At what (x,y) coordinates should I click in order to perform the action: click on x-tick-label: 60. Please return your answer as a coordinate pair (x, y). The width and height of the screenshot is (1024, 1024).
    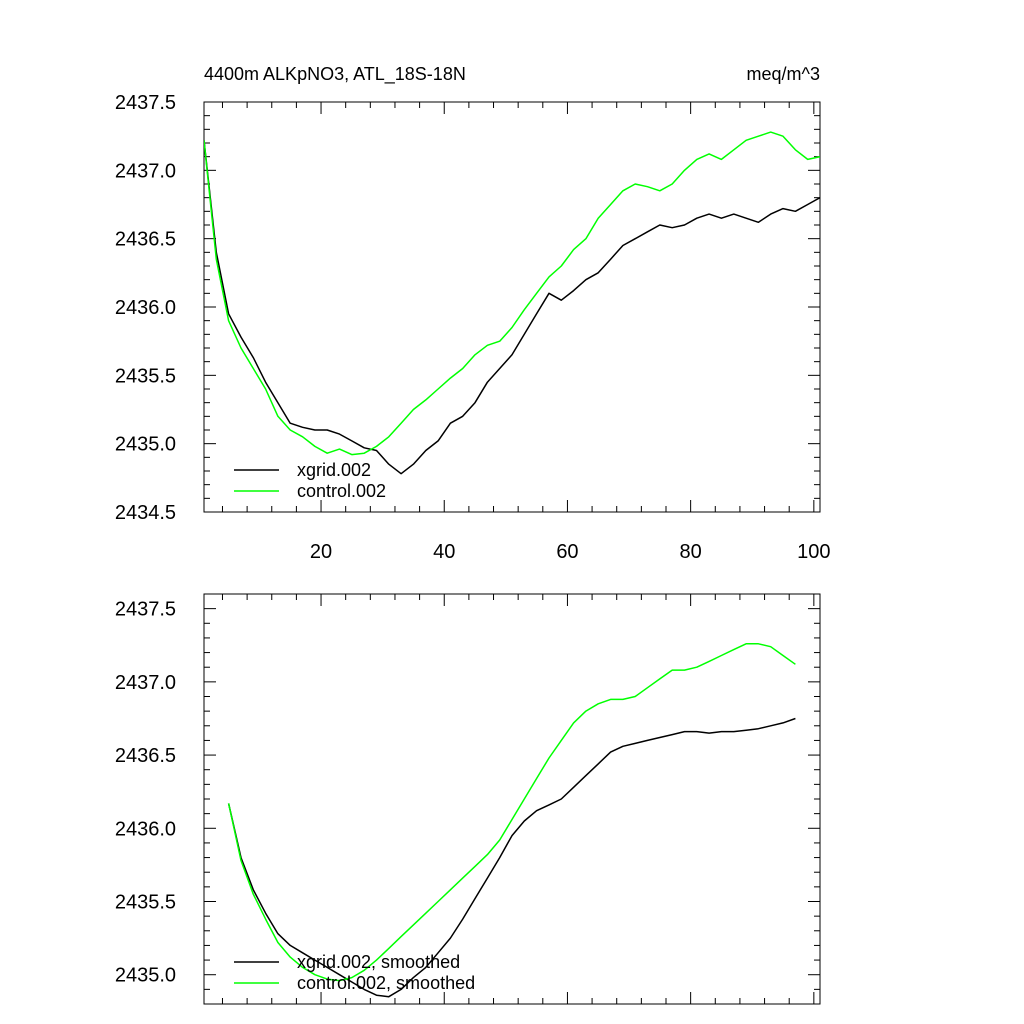
    Looking at the image, I should click on (567, 552).